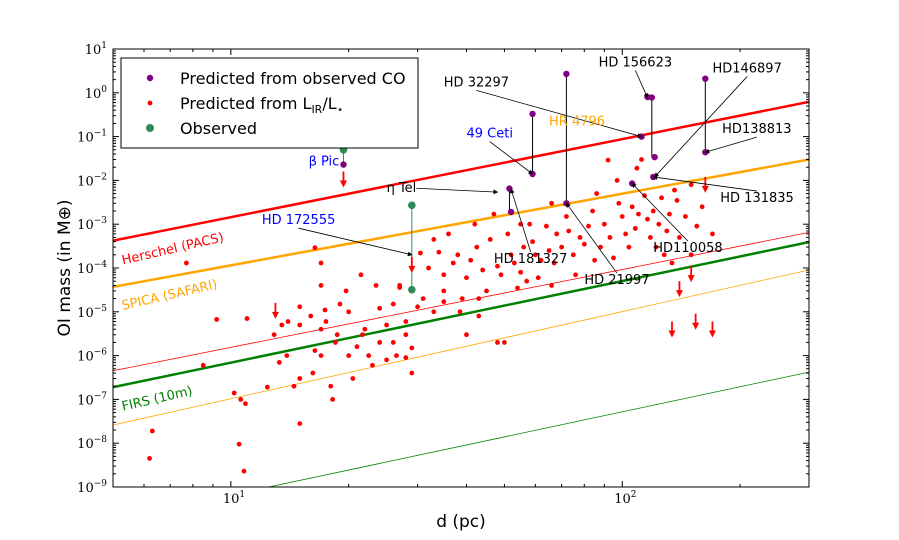 The image size is (899, 540). What do you see at coordinates (577, 121) in the screenshot?
I see `star-label: HR 4796` at bounding box center [577, 121].